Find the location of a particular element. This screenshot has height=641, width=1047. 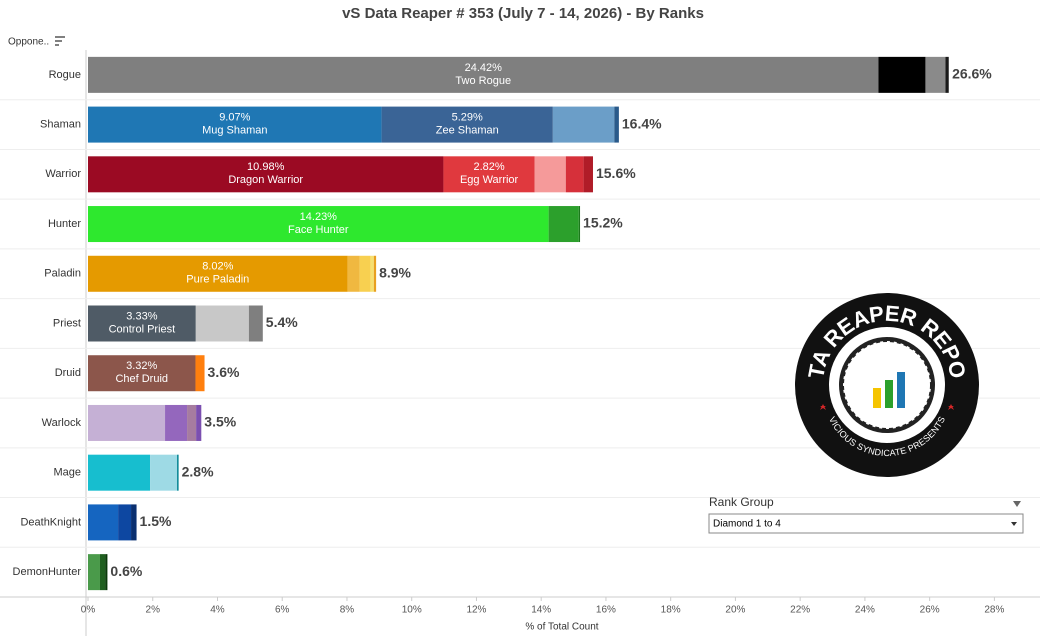

segment-name: Egg Warrior is located at coordinates (489, 180).